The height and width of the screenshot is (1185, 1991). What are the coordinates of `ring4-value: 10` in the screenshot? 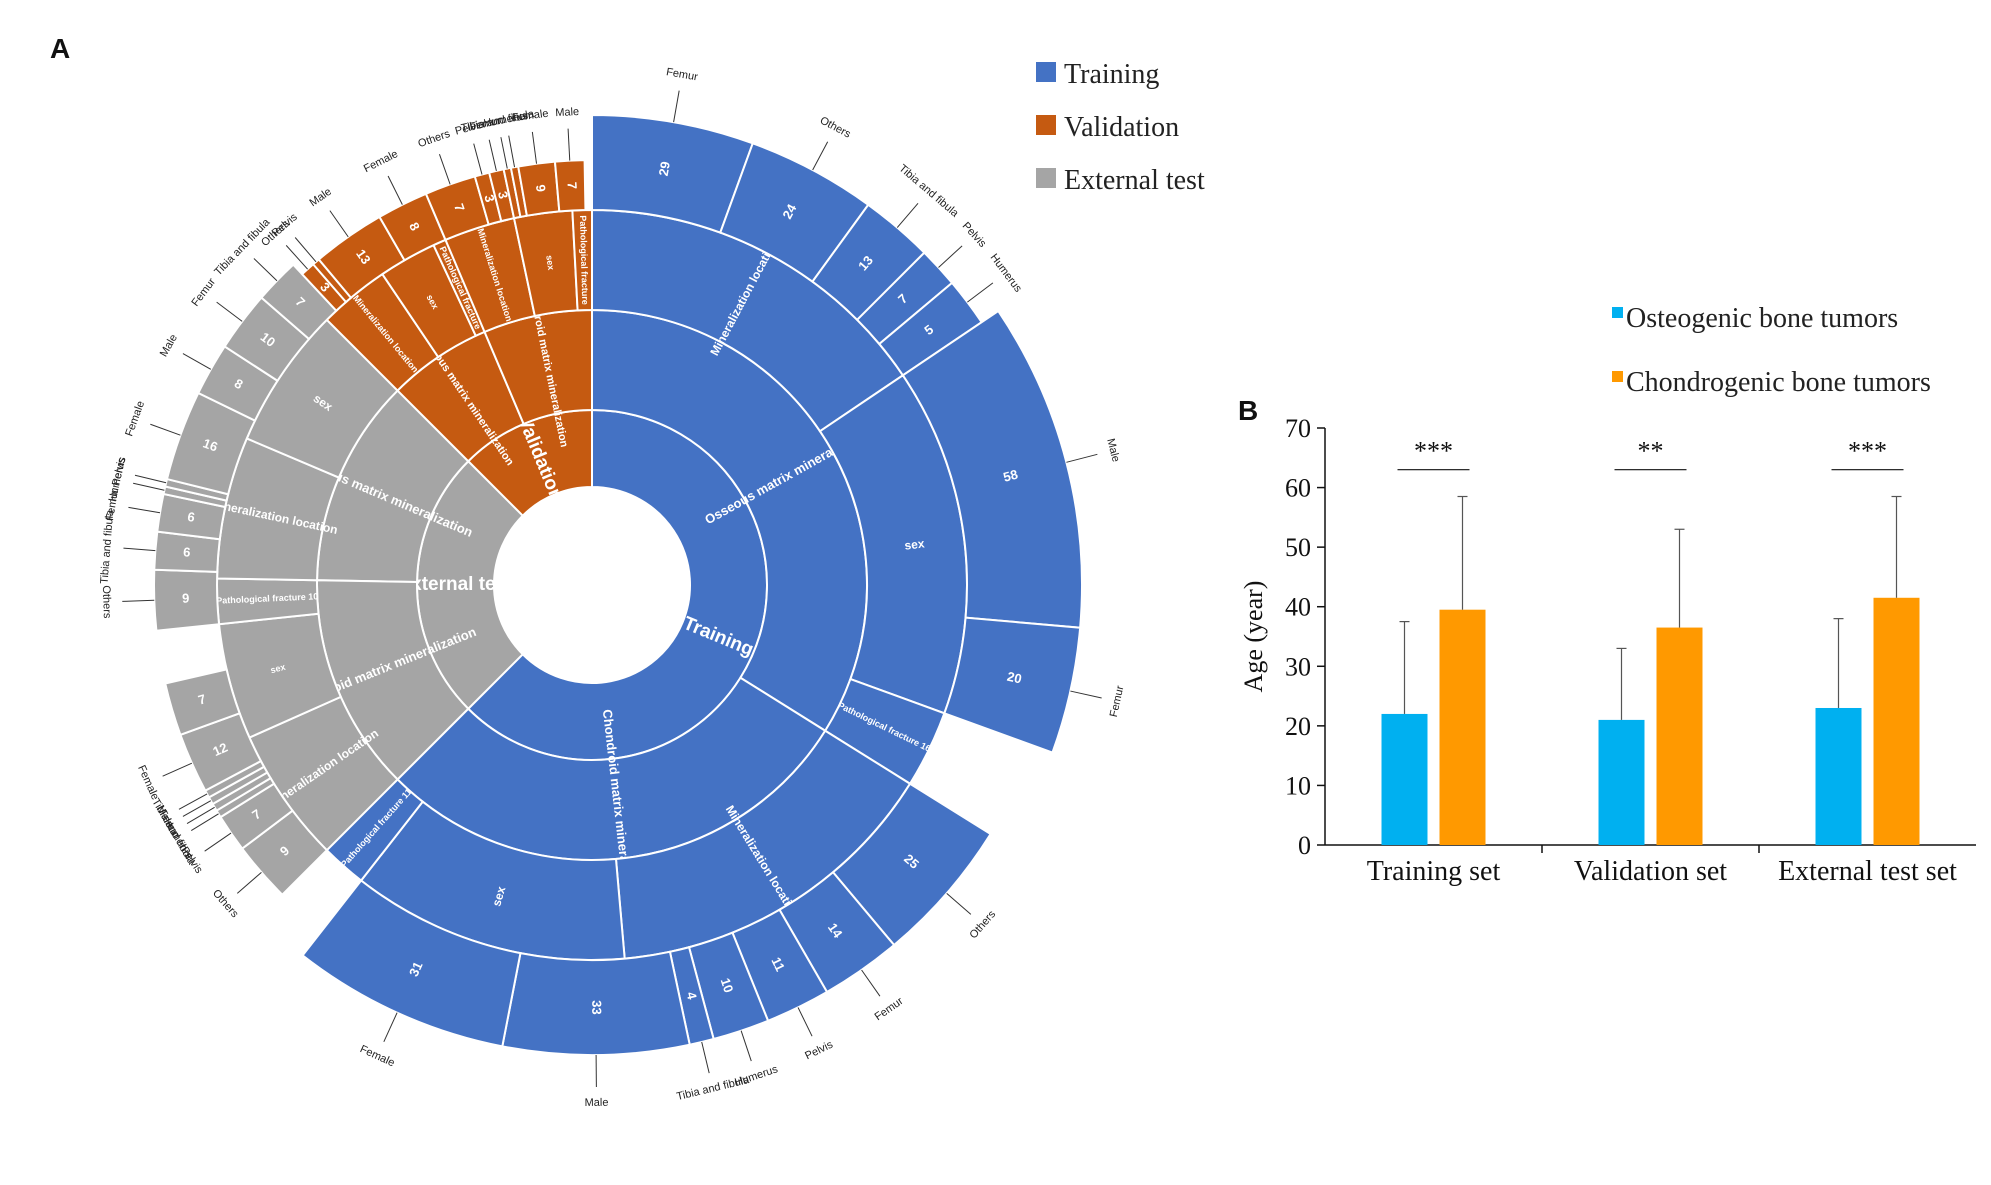 It's located at (268, 339).